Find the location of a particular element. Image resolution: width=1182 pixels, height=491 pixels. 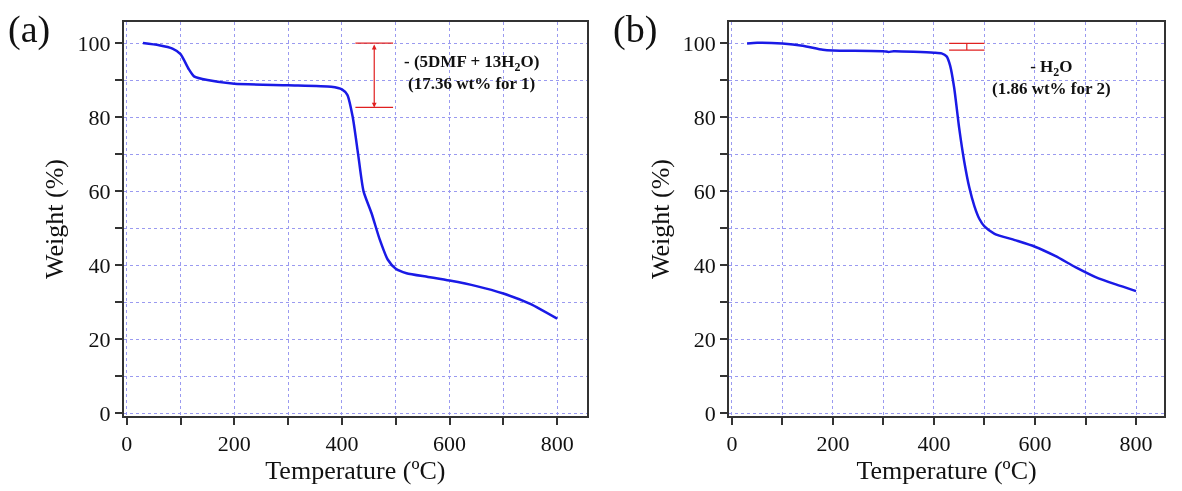

chart-title: (b) is located at coordinates (635, 29).